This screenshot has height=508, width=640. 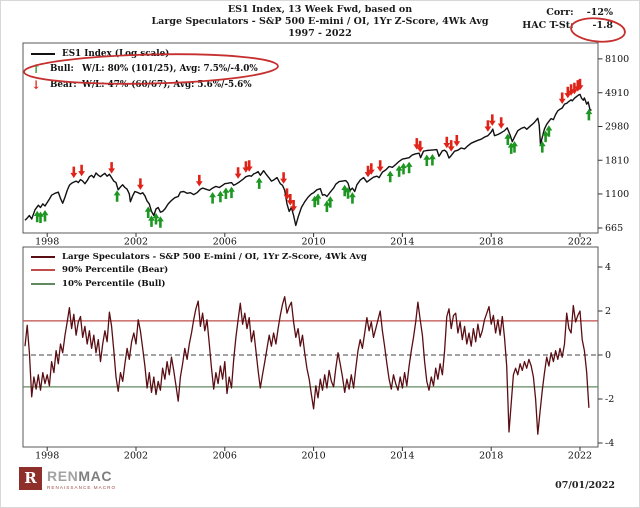 I want to click on renmac-logo-mark: R, so click(x=30, y=478).